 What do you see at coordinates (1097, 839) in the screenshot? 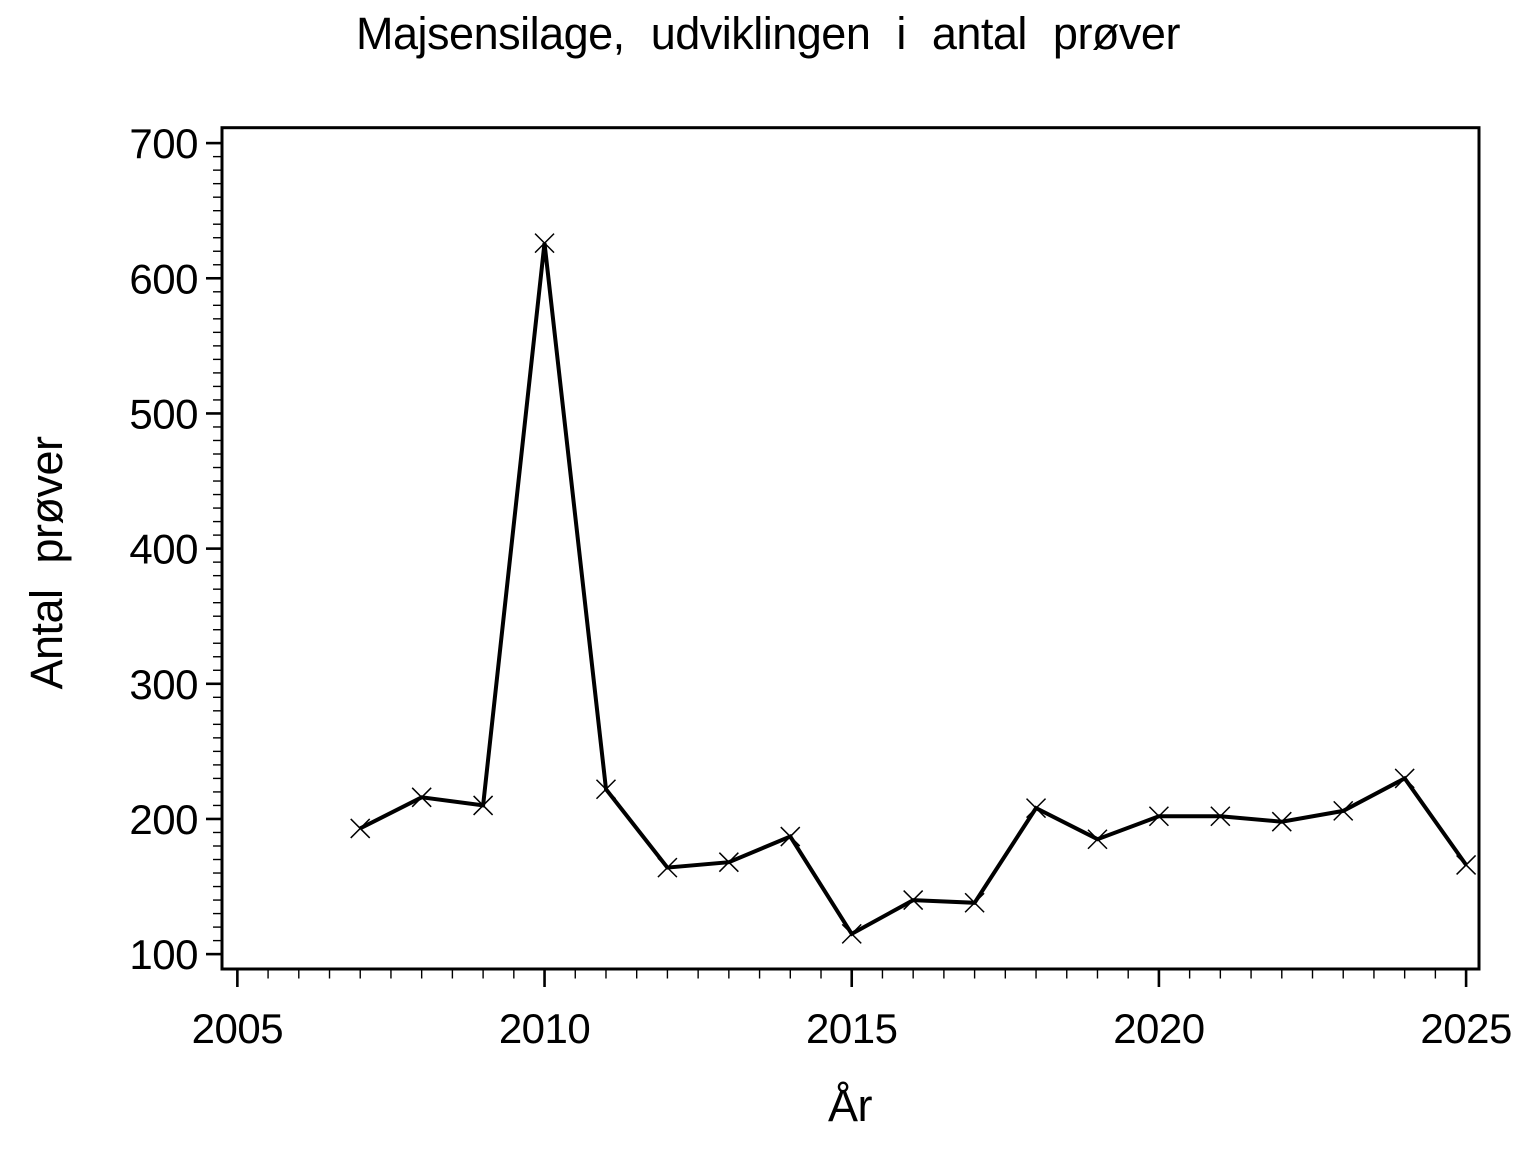
I see `data-point-marker-2019` at bounding box center [1097, 839].